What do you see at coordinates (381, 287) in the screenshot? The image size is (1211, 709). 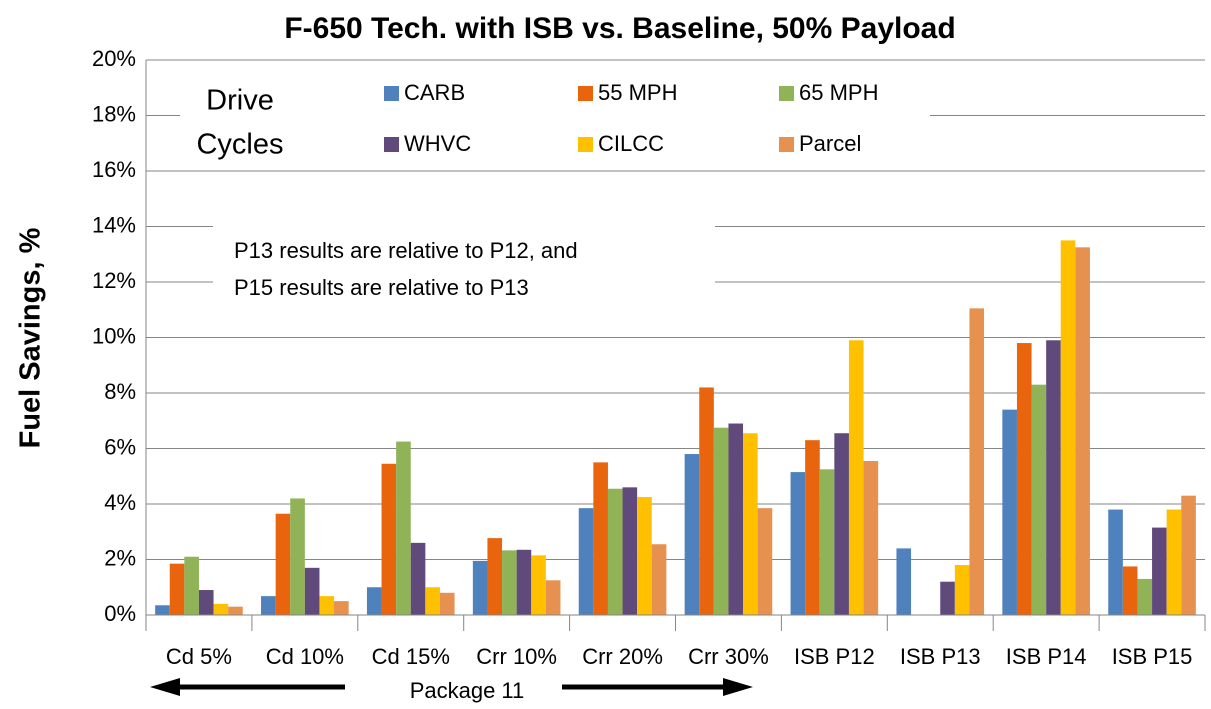 I see `annotation: P15 results are relative to P13` at bounding box center [381, 287].